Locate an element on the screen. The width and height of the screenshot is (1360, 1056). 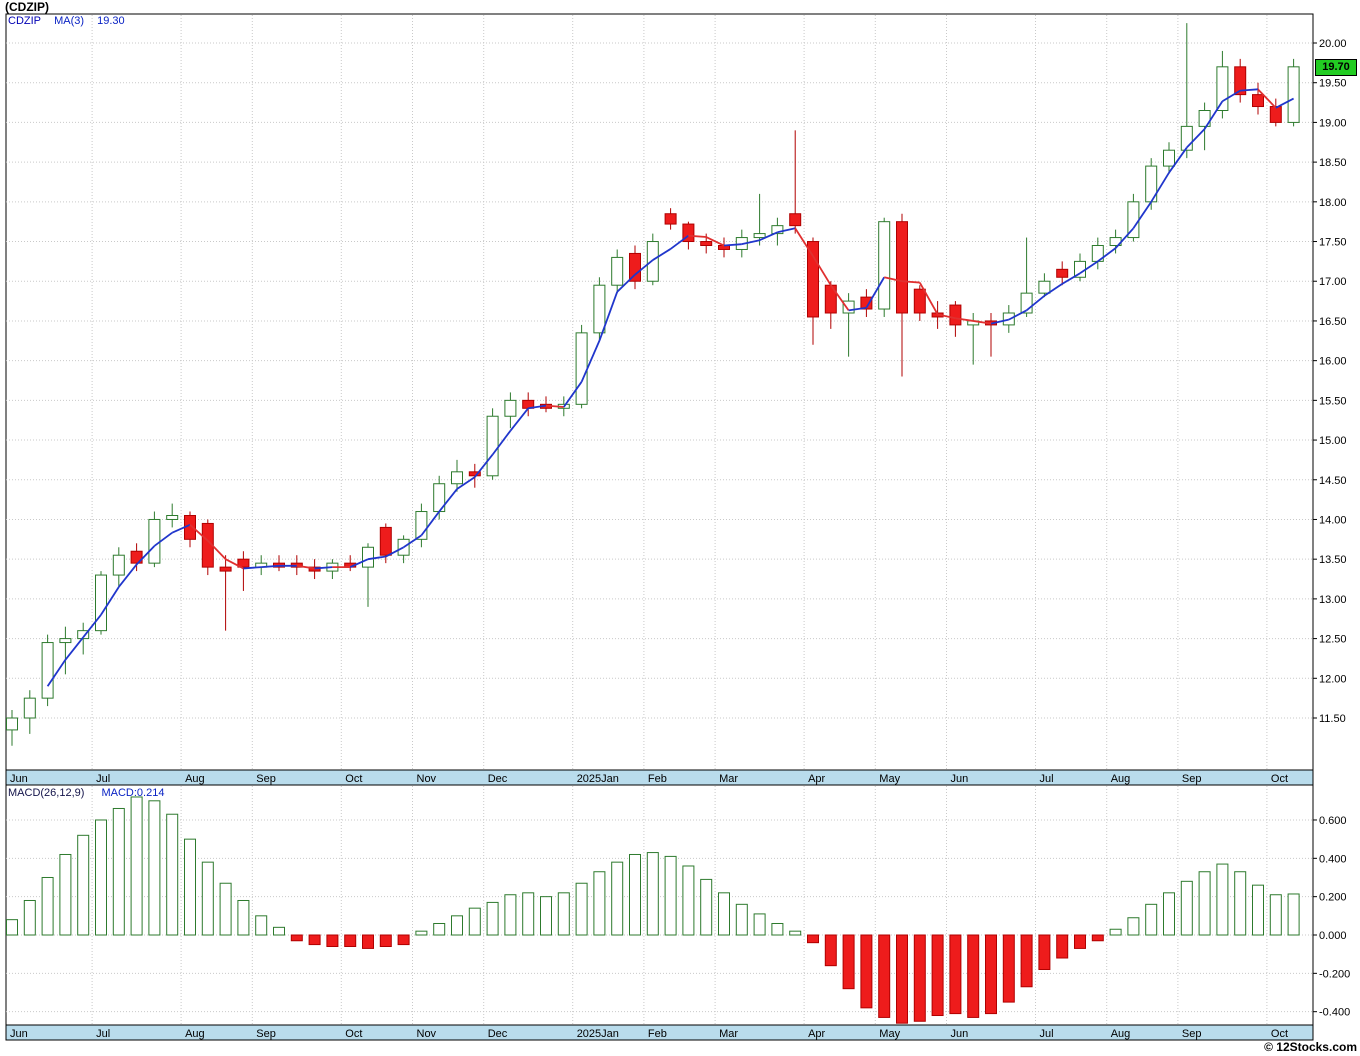
price-axis-label: 18.50 is located at coordinates (1333, 163).